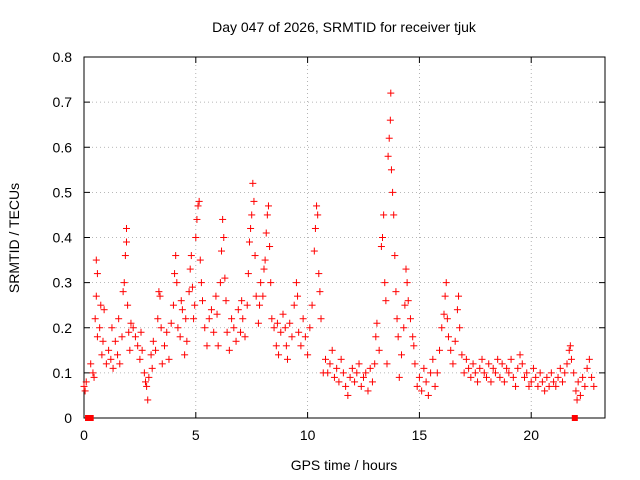  What do you see at coordinates (63, 328) in the screenshot?
I see `y-tick-label: 0.2` at bounding box center [63, 328].